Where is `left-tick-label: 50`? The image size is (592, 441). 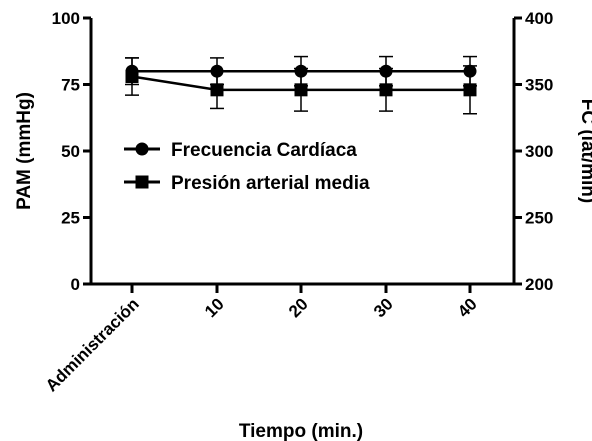 left-tick-label: 50 is located at coordinates (70, 151).